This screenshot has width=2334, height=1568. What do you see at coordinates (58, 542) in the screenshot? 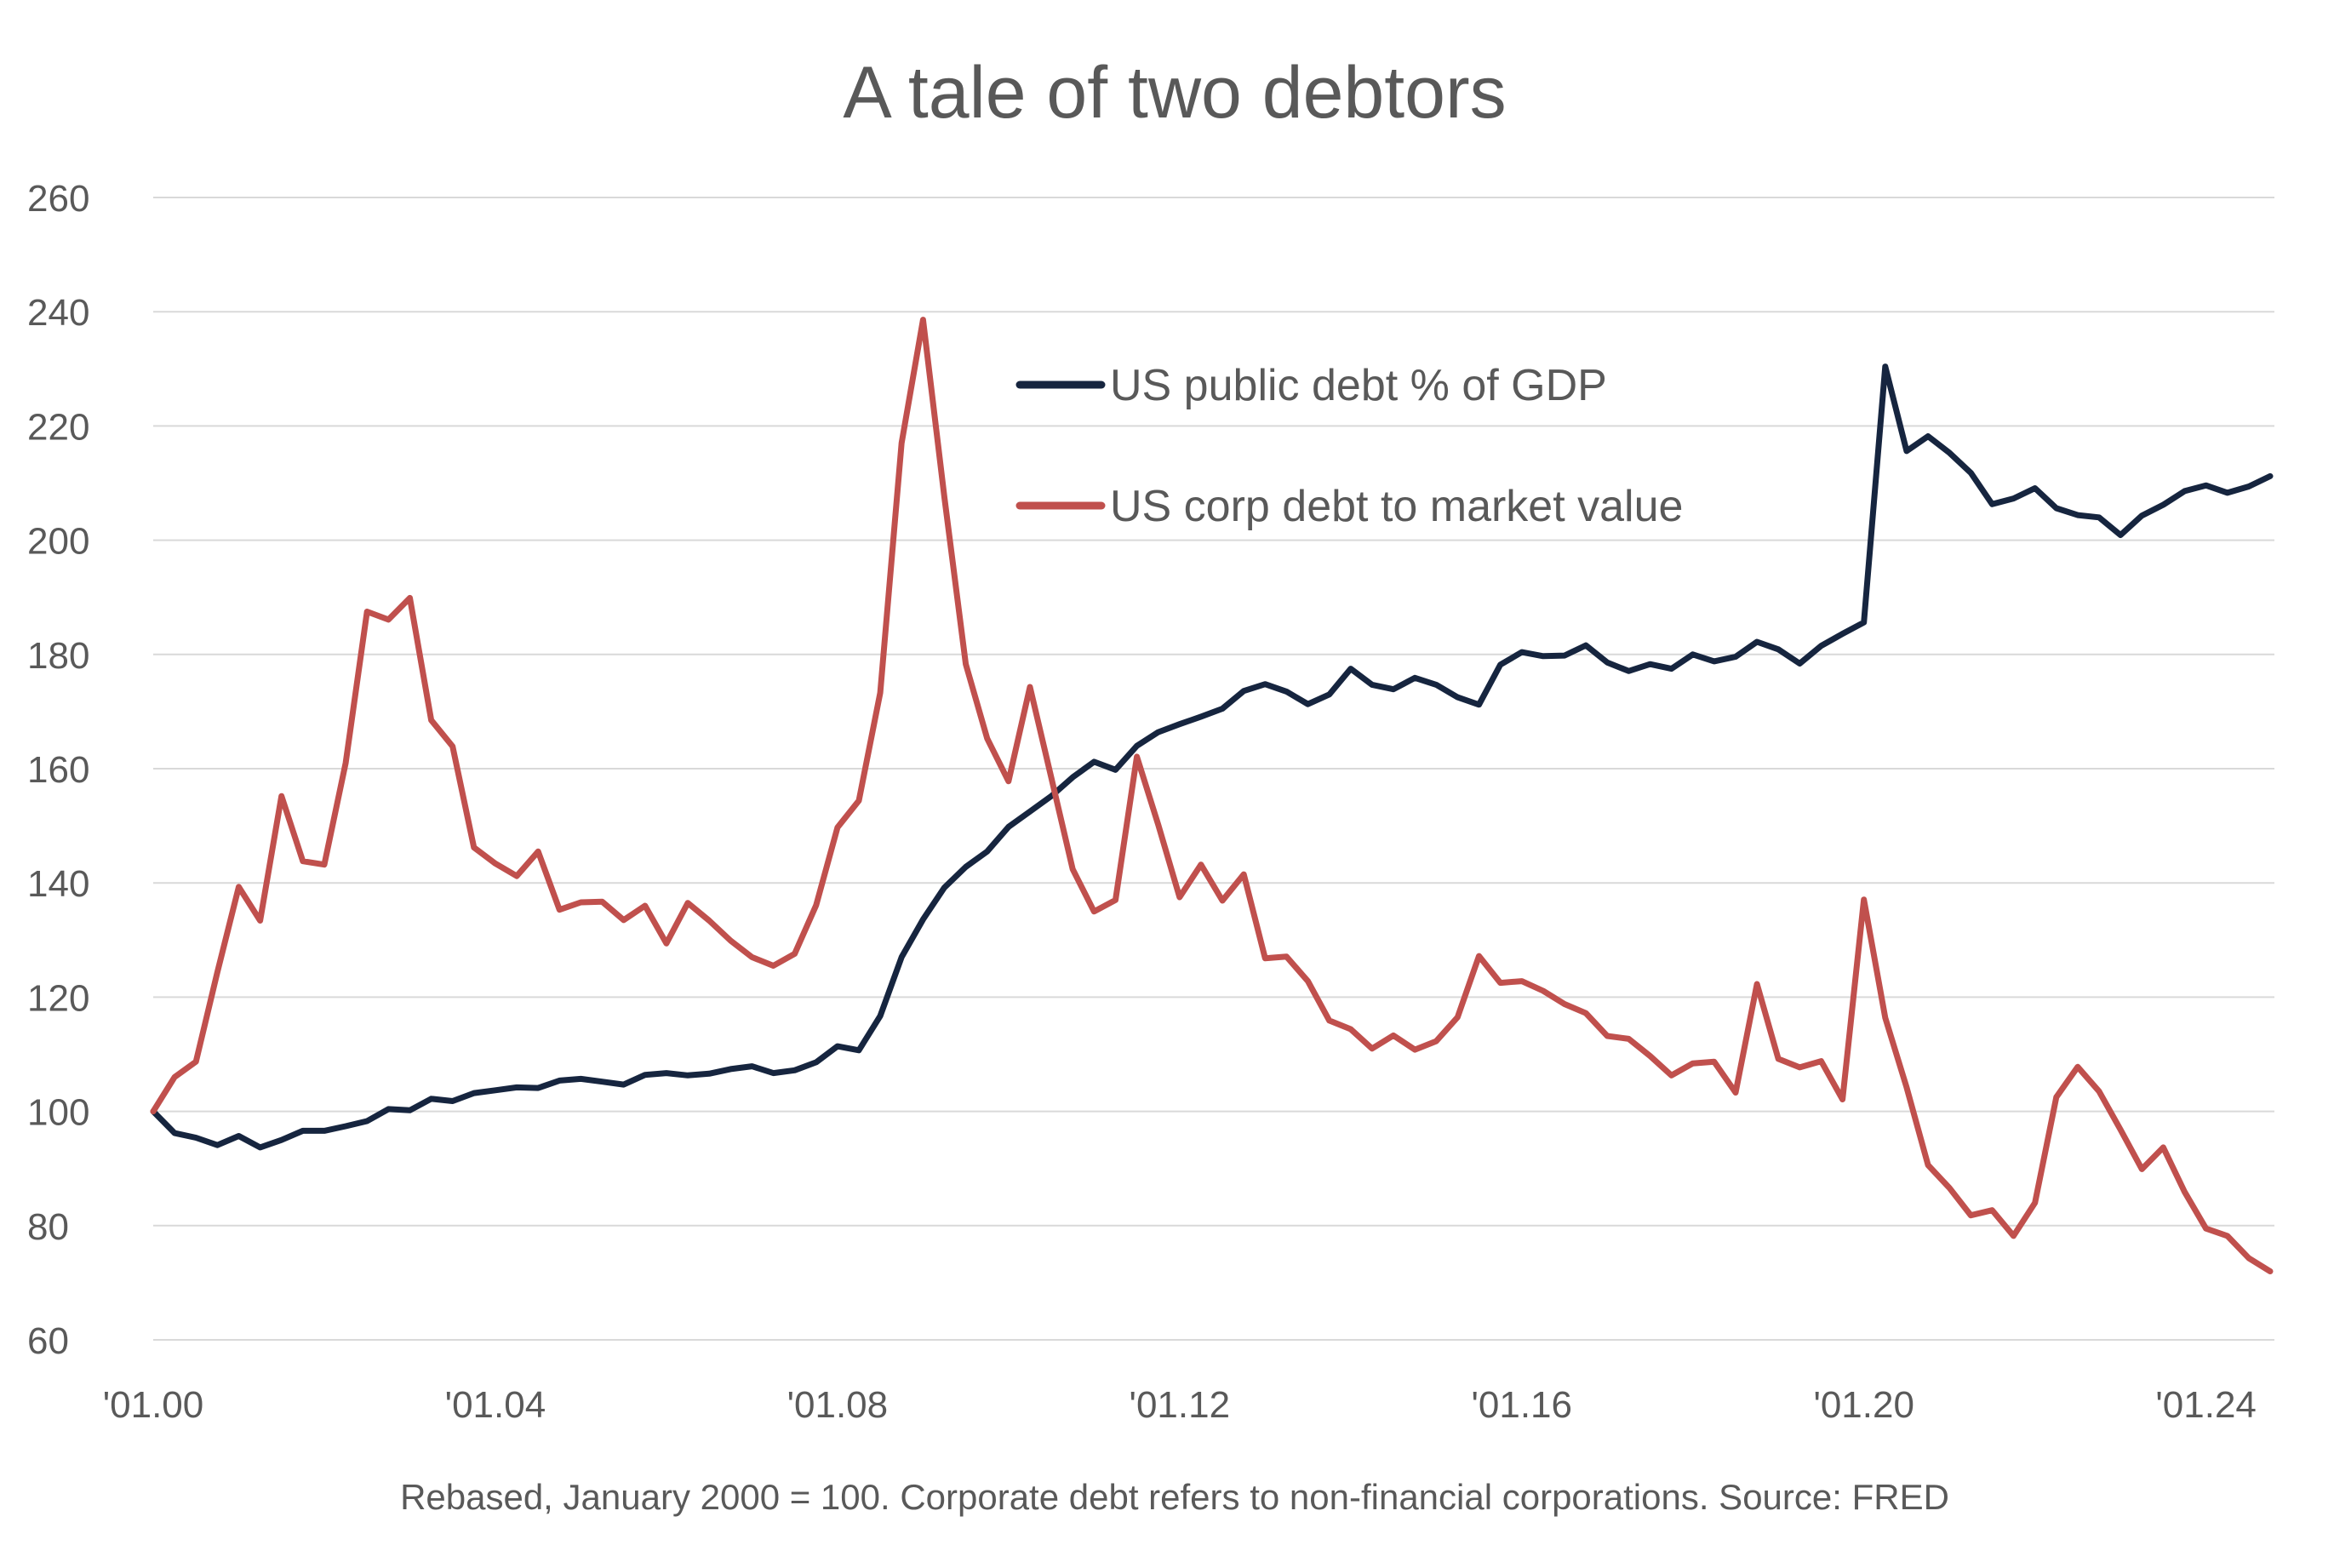
I see `y-tick-label: 200` at bounding box center [58, 542].